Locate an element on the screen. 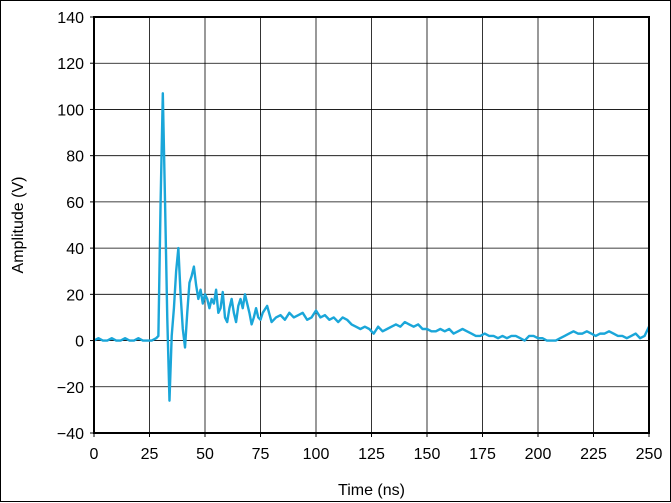 This screenshot has height=503, width=671. x-tick-label-4: 100 is located at coordinates (316, 454).